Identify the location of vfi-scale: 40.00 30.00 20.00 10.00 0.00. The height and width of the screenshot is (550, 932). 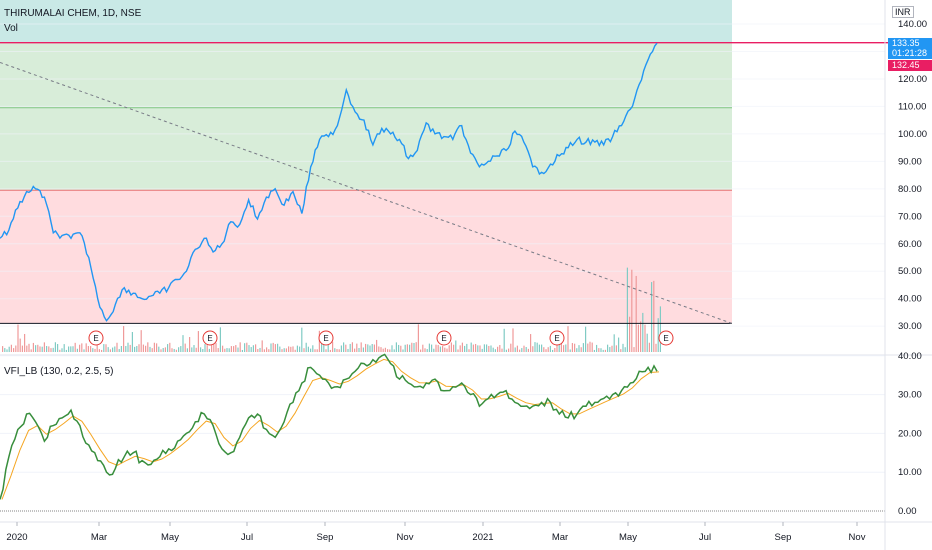
(910, 434).